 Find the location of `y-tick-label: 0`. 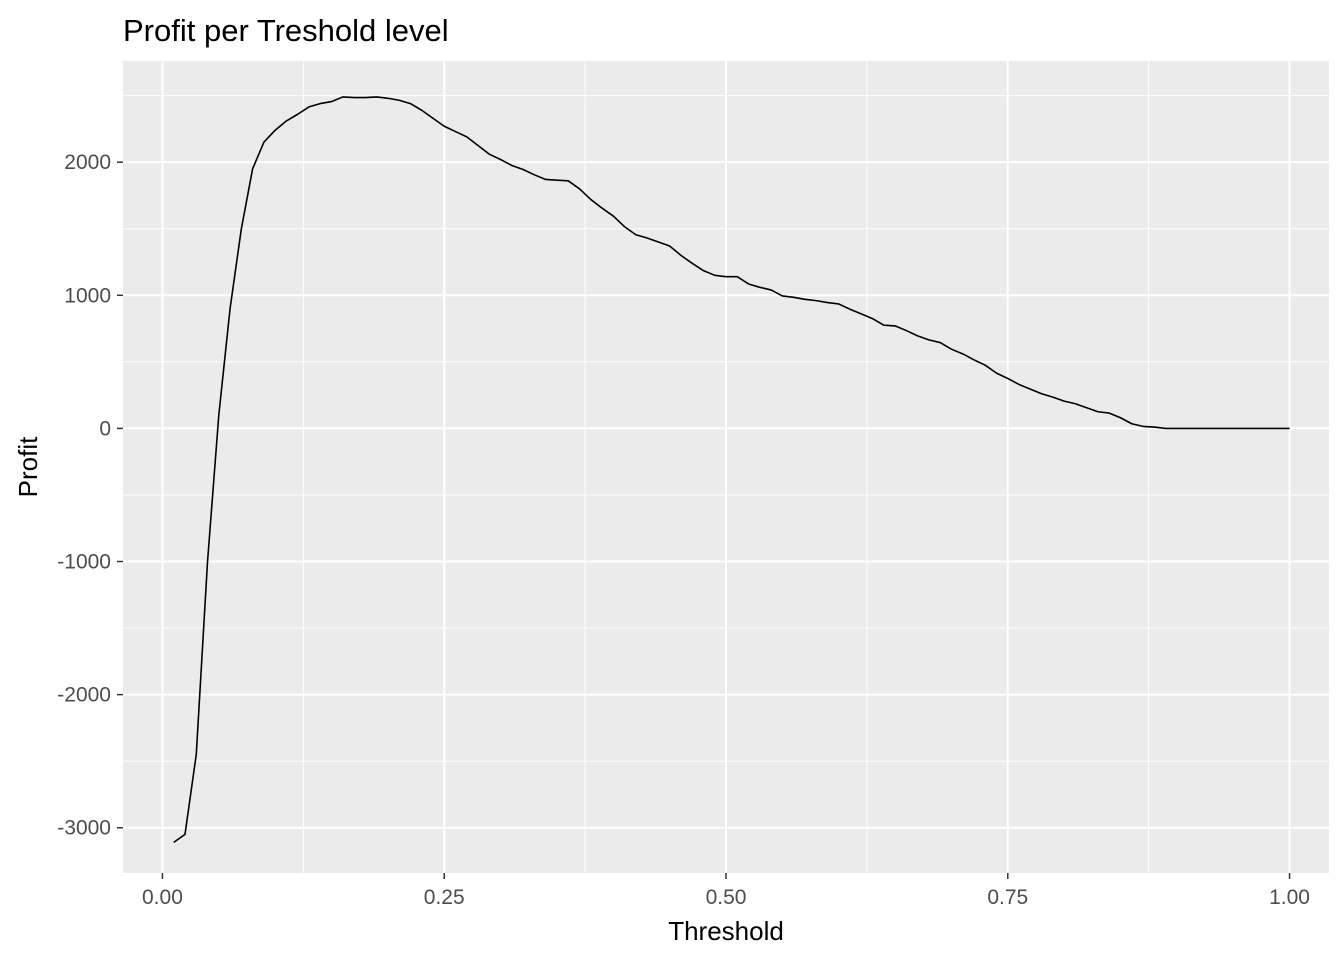

y-tick-label: 0 is located at coordinates (105, 428).